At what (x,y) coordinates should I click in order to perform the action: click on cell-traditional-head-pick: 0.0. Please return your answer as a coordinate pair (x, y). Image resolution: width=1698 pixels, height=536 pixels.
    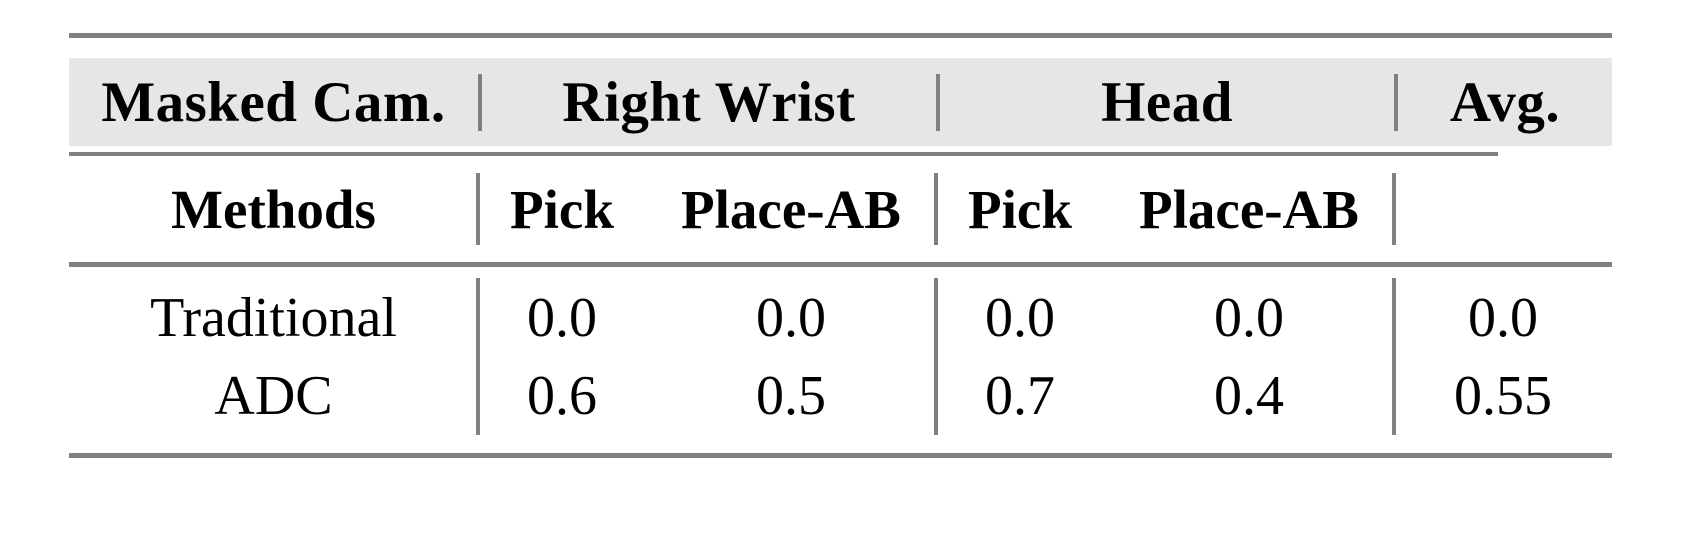
    Looking at the image, I should click on (1020, 318).